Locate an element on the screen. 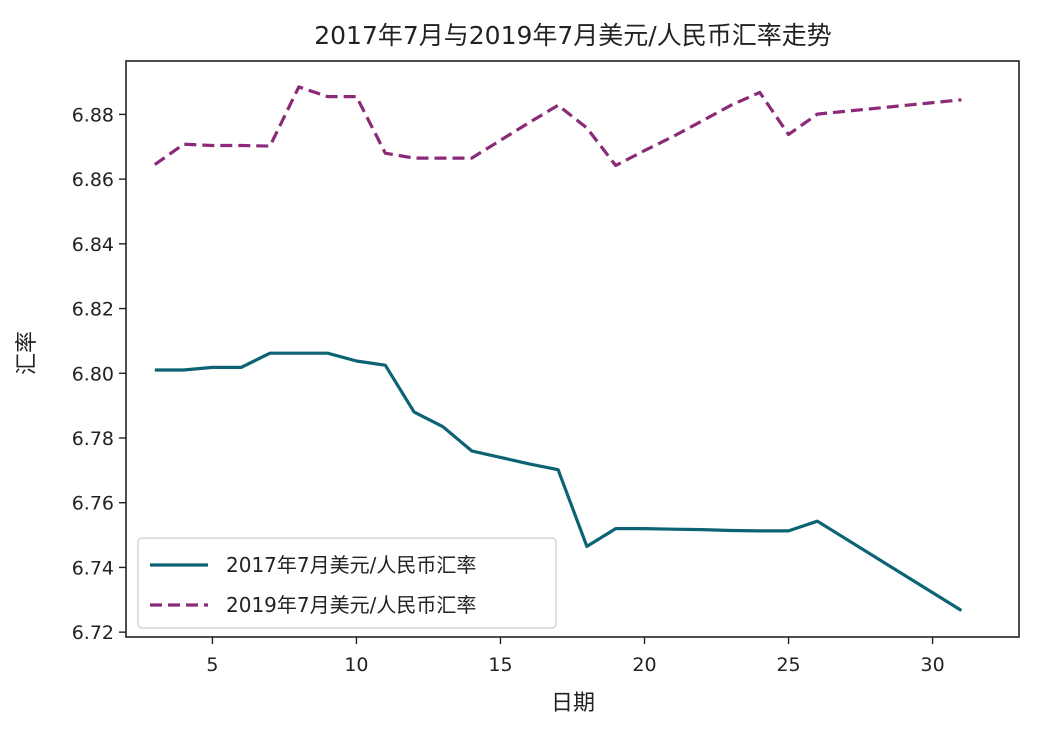 The image size is (1038, 734). y-tick-label: 6.80 is located at coordinates (93, 374).